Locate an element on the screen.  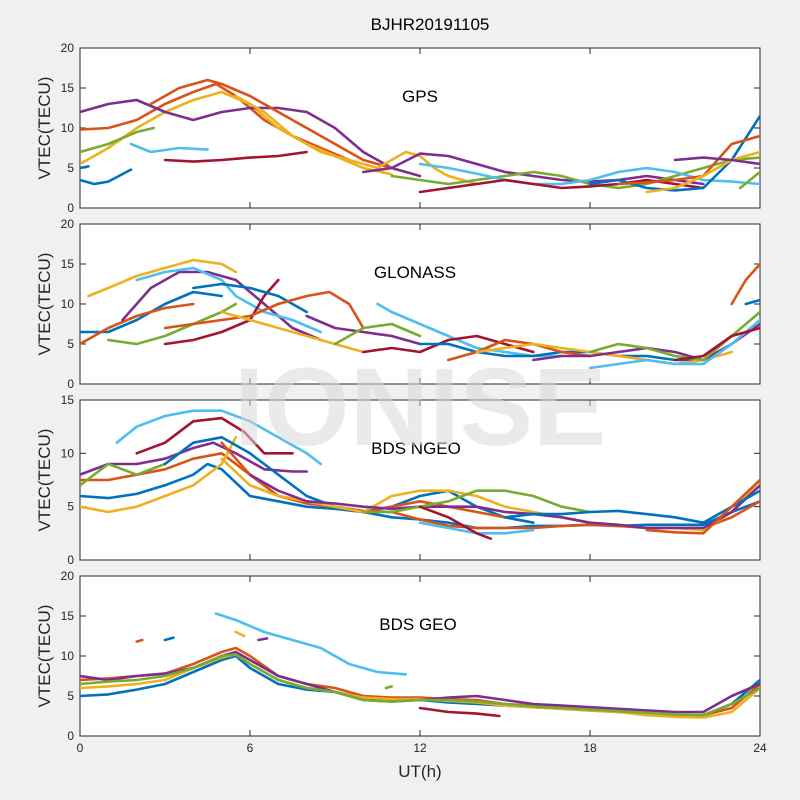
x-tick-label: 24 is located at coordinates (760, 748).